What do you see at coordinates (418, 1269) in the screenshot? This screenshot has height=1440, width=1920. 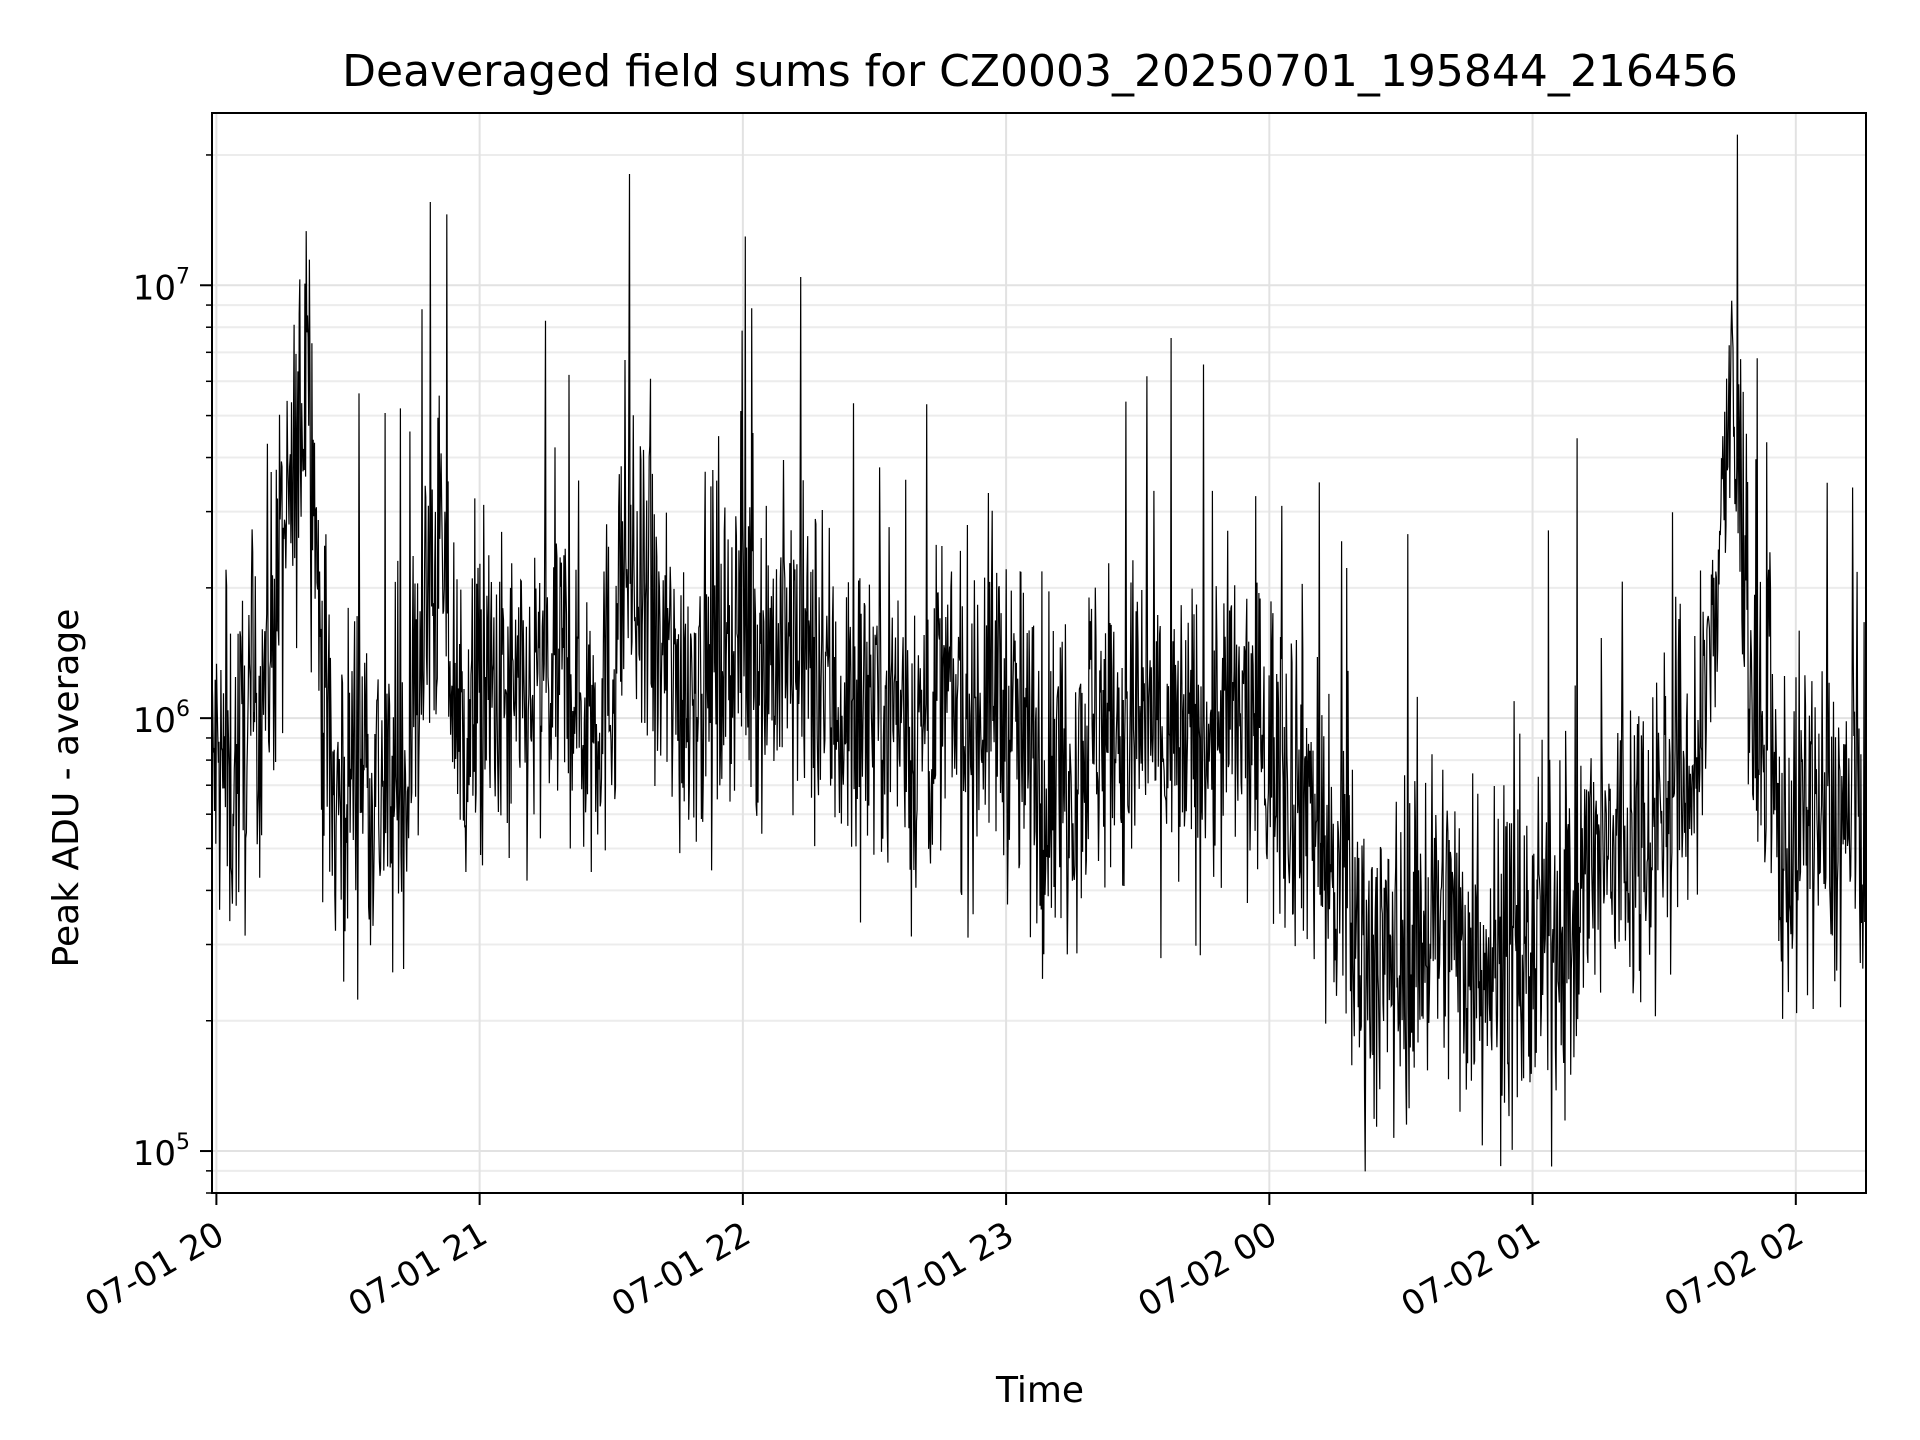 I see `x-tick-label: 07-01 21` at bounding box center [418, 1269].